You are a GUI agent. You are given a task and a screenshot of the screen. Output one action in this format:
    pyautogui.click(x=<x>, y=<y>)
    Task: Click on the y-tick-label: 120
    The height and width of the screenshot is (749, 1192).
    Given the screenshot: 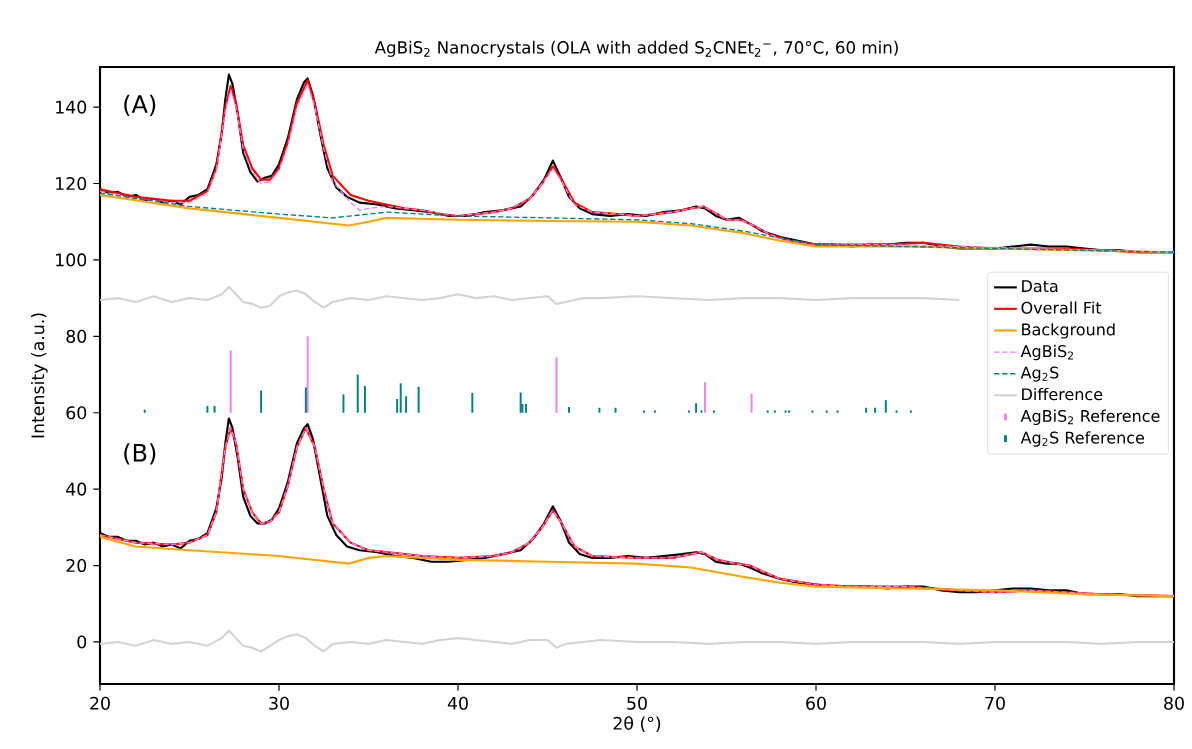 What is the action you would take?
    pyautogui.click(x=71, y=183)
    